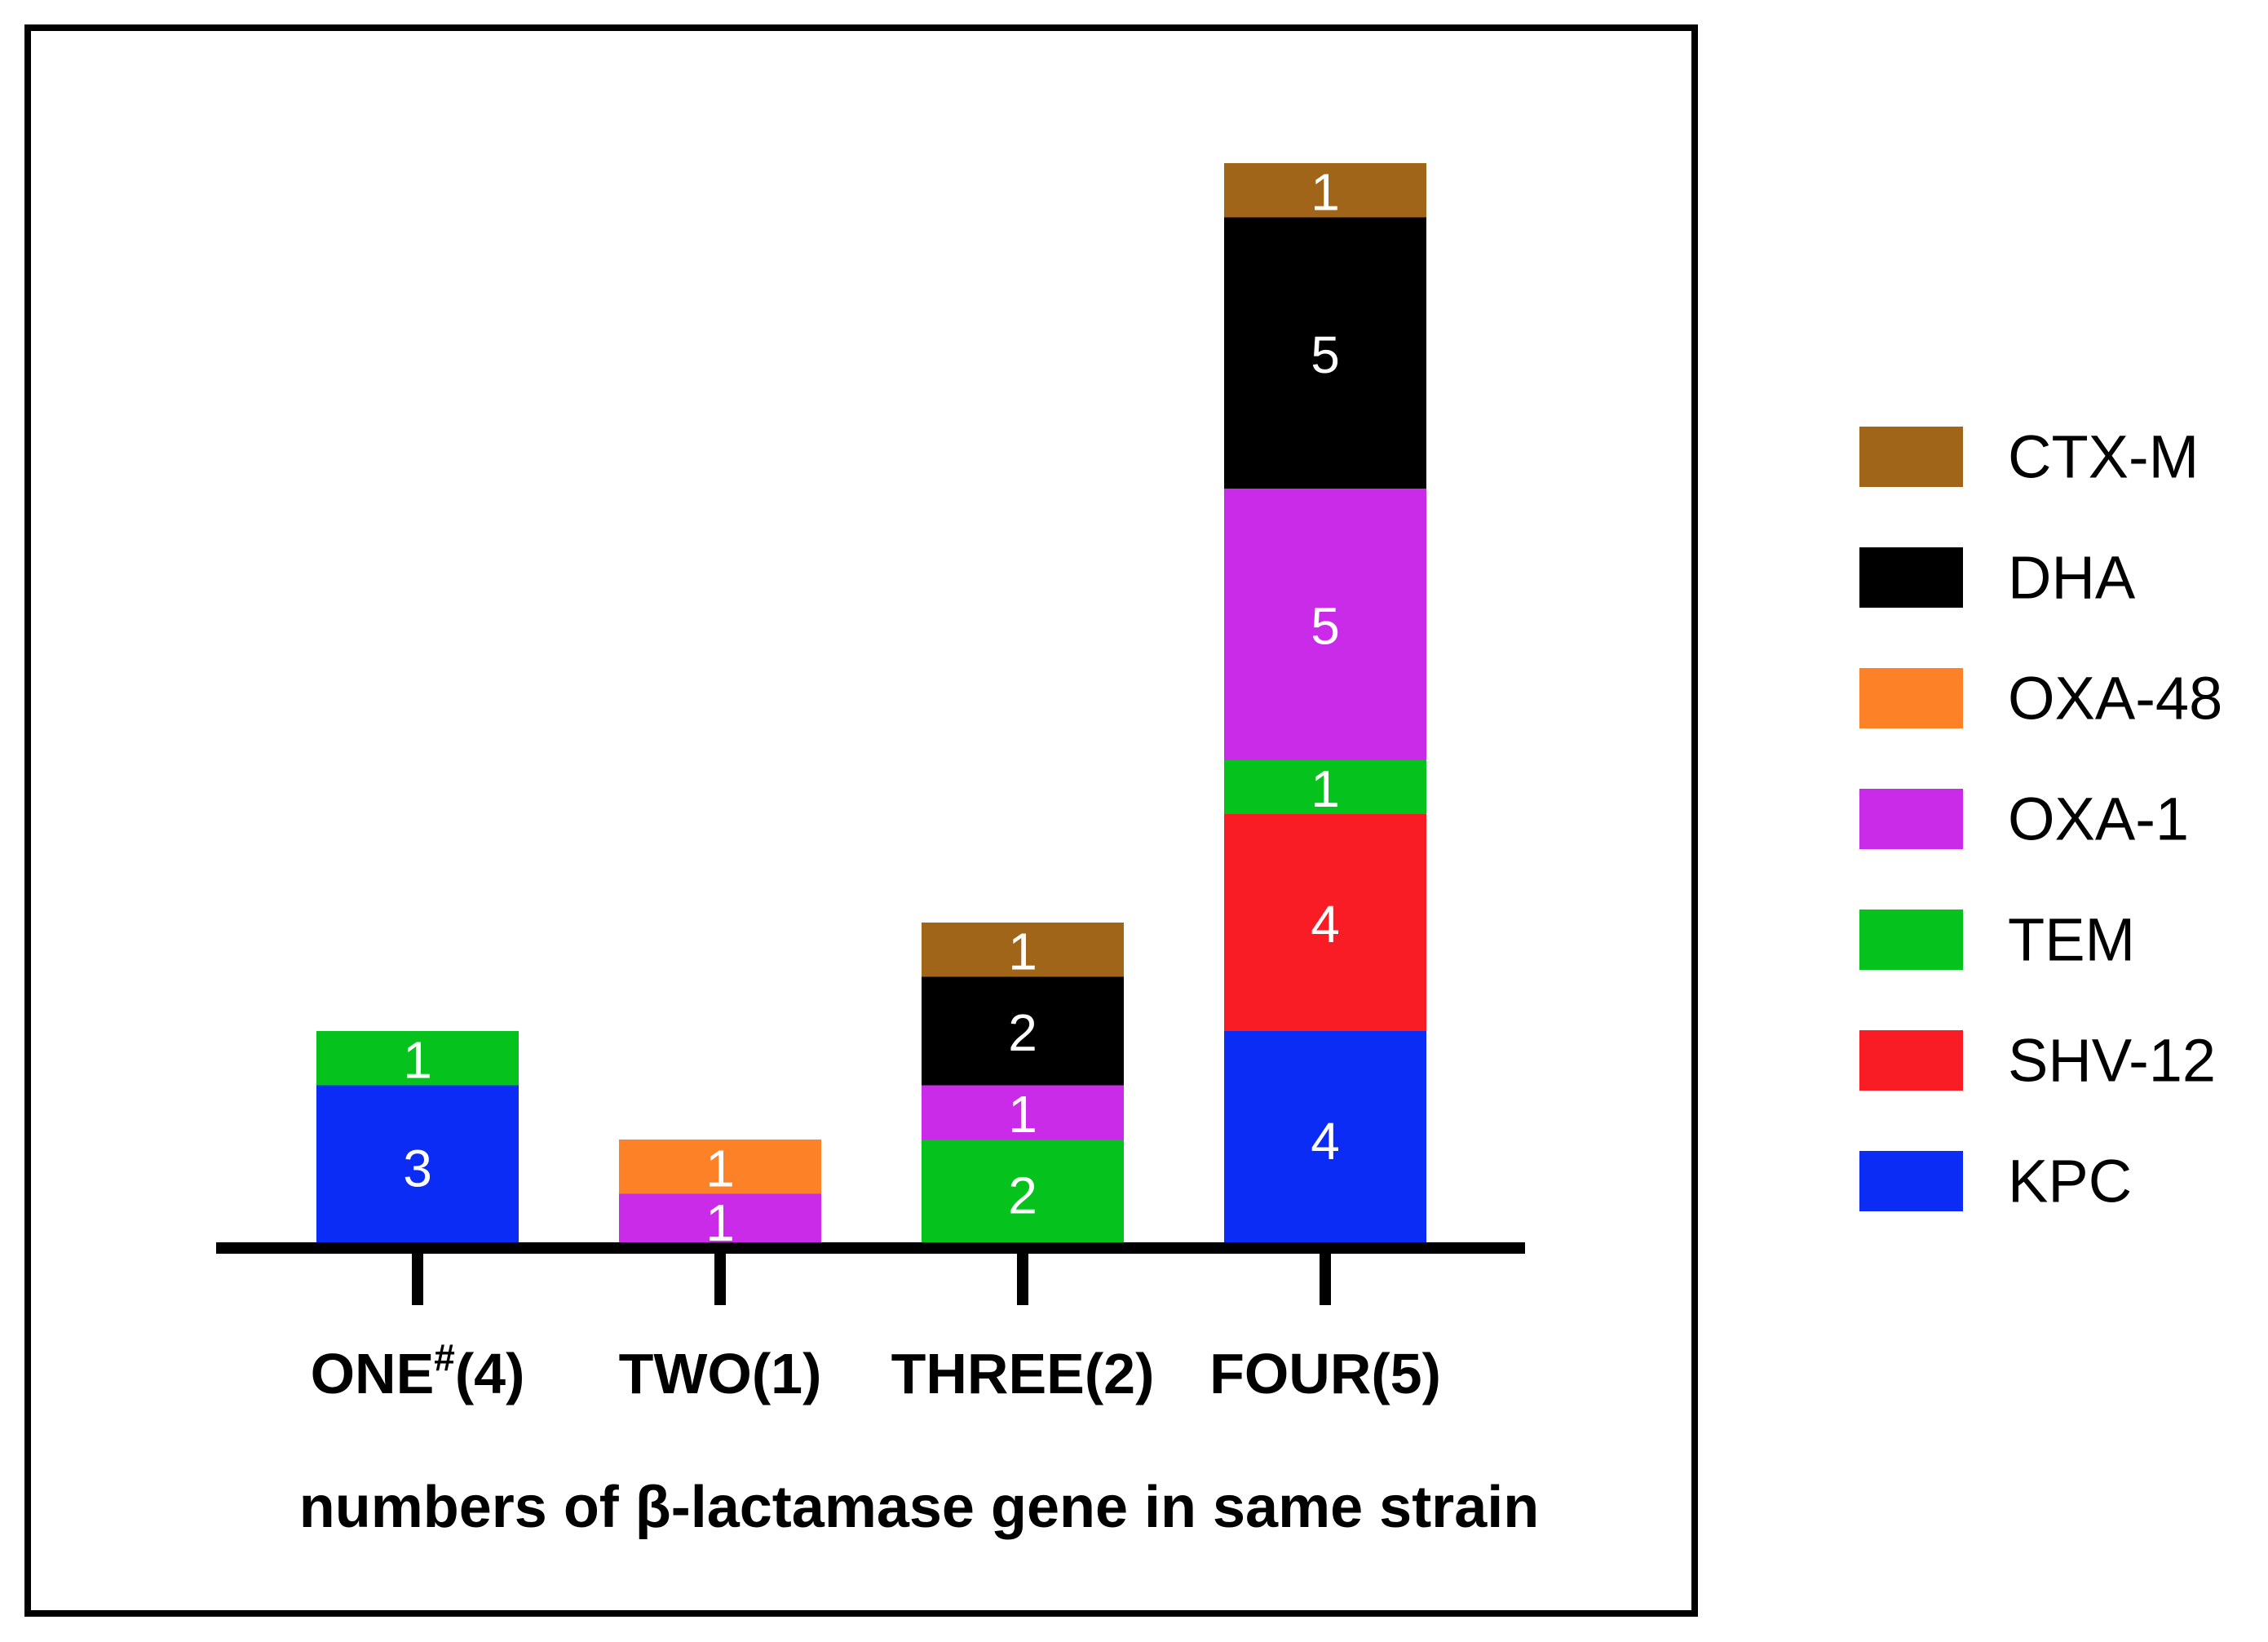  Describe the element at coordinates (2103, 457) in the screenshot. I see `legend-label-ctx-m: CTX-M` at that location.